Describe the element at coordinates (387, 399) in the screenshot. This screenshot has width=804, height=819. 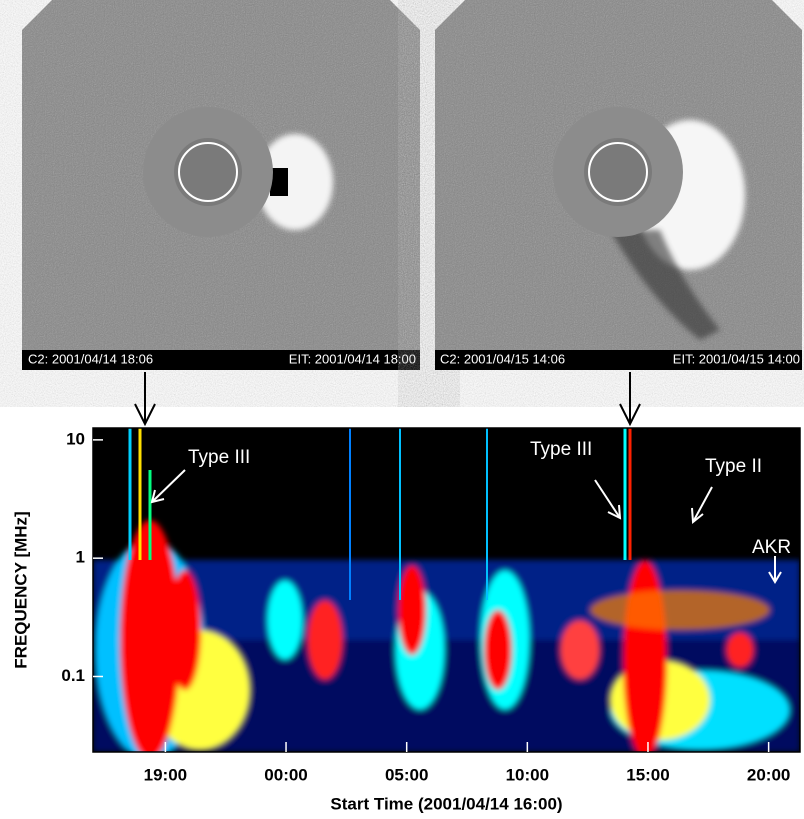
I see `link-arrow` at that location.